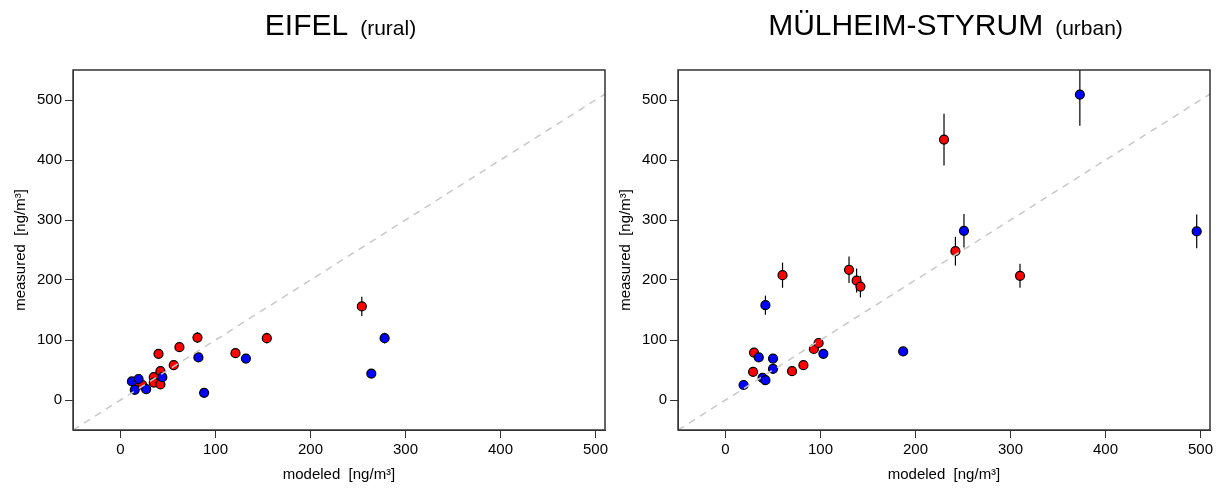  What do you see at coordinates (906, 24) in the screenshot?
I see `chart-title: MÜLHEIM-STYRUM` at bounding box center [906, 24].